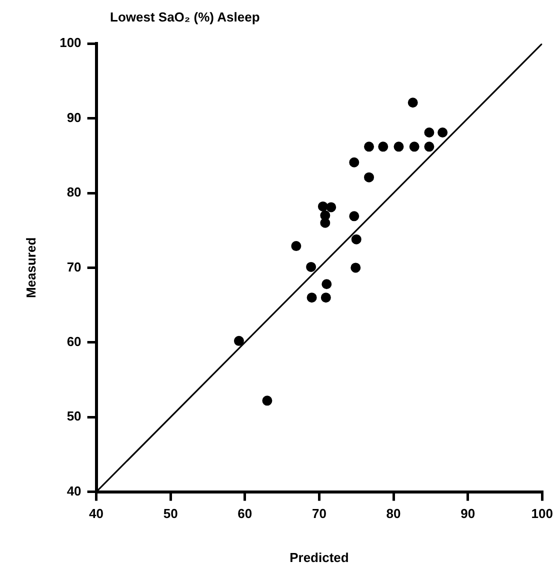  Describe the element at coordinates (74, 192) in the screenshot. I see `y-tick-label: 80` at that location.